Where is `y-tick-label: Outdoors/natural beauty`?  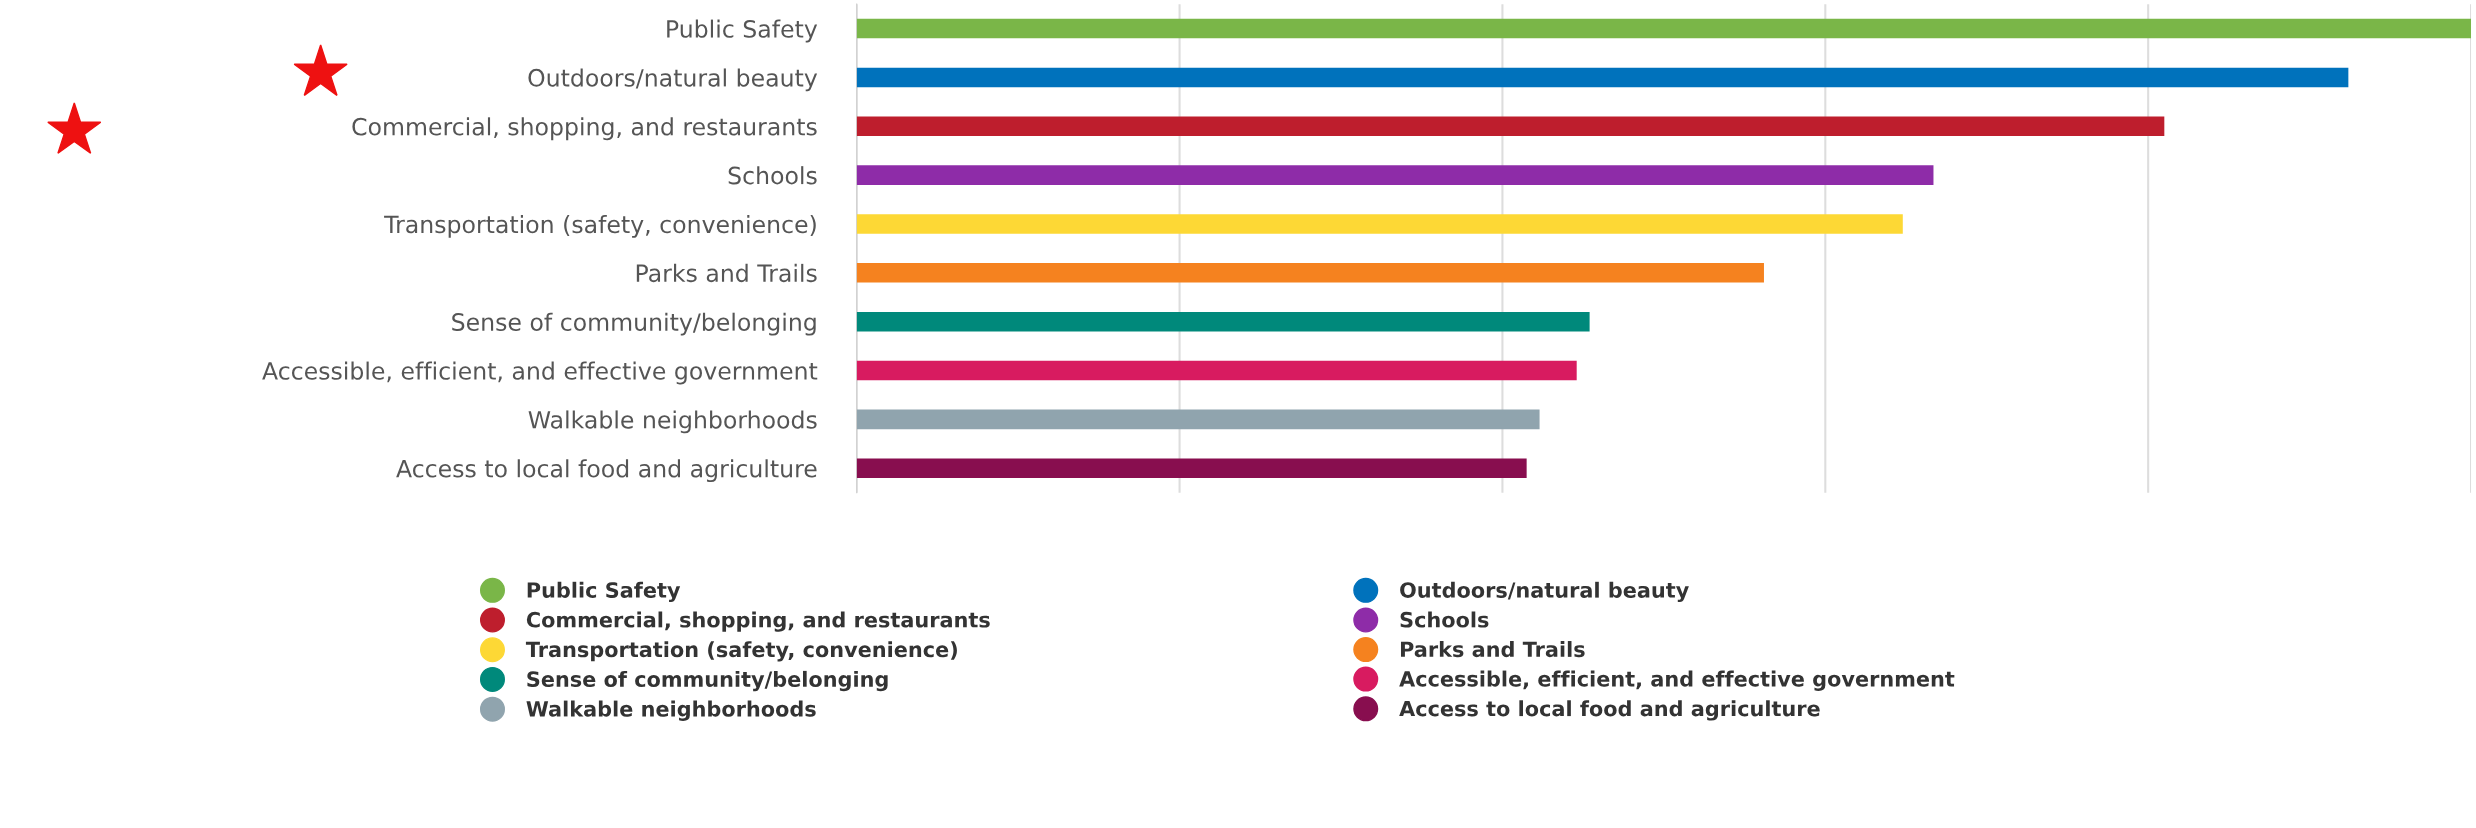
y-tick-label: Outdoors/natural beauty is located at coordinates (673, 80).